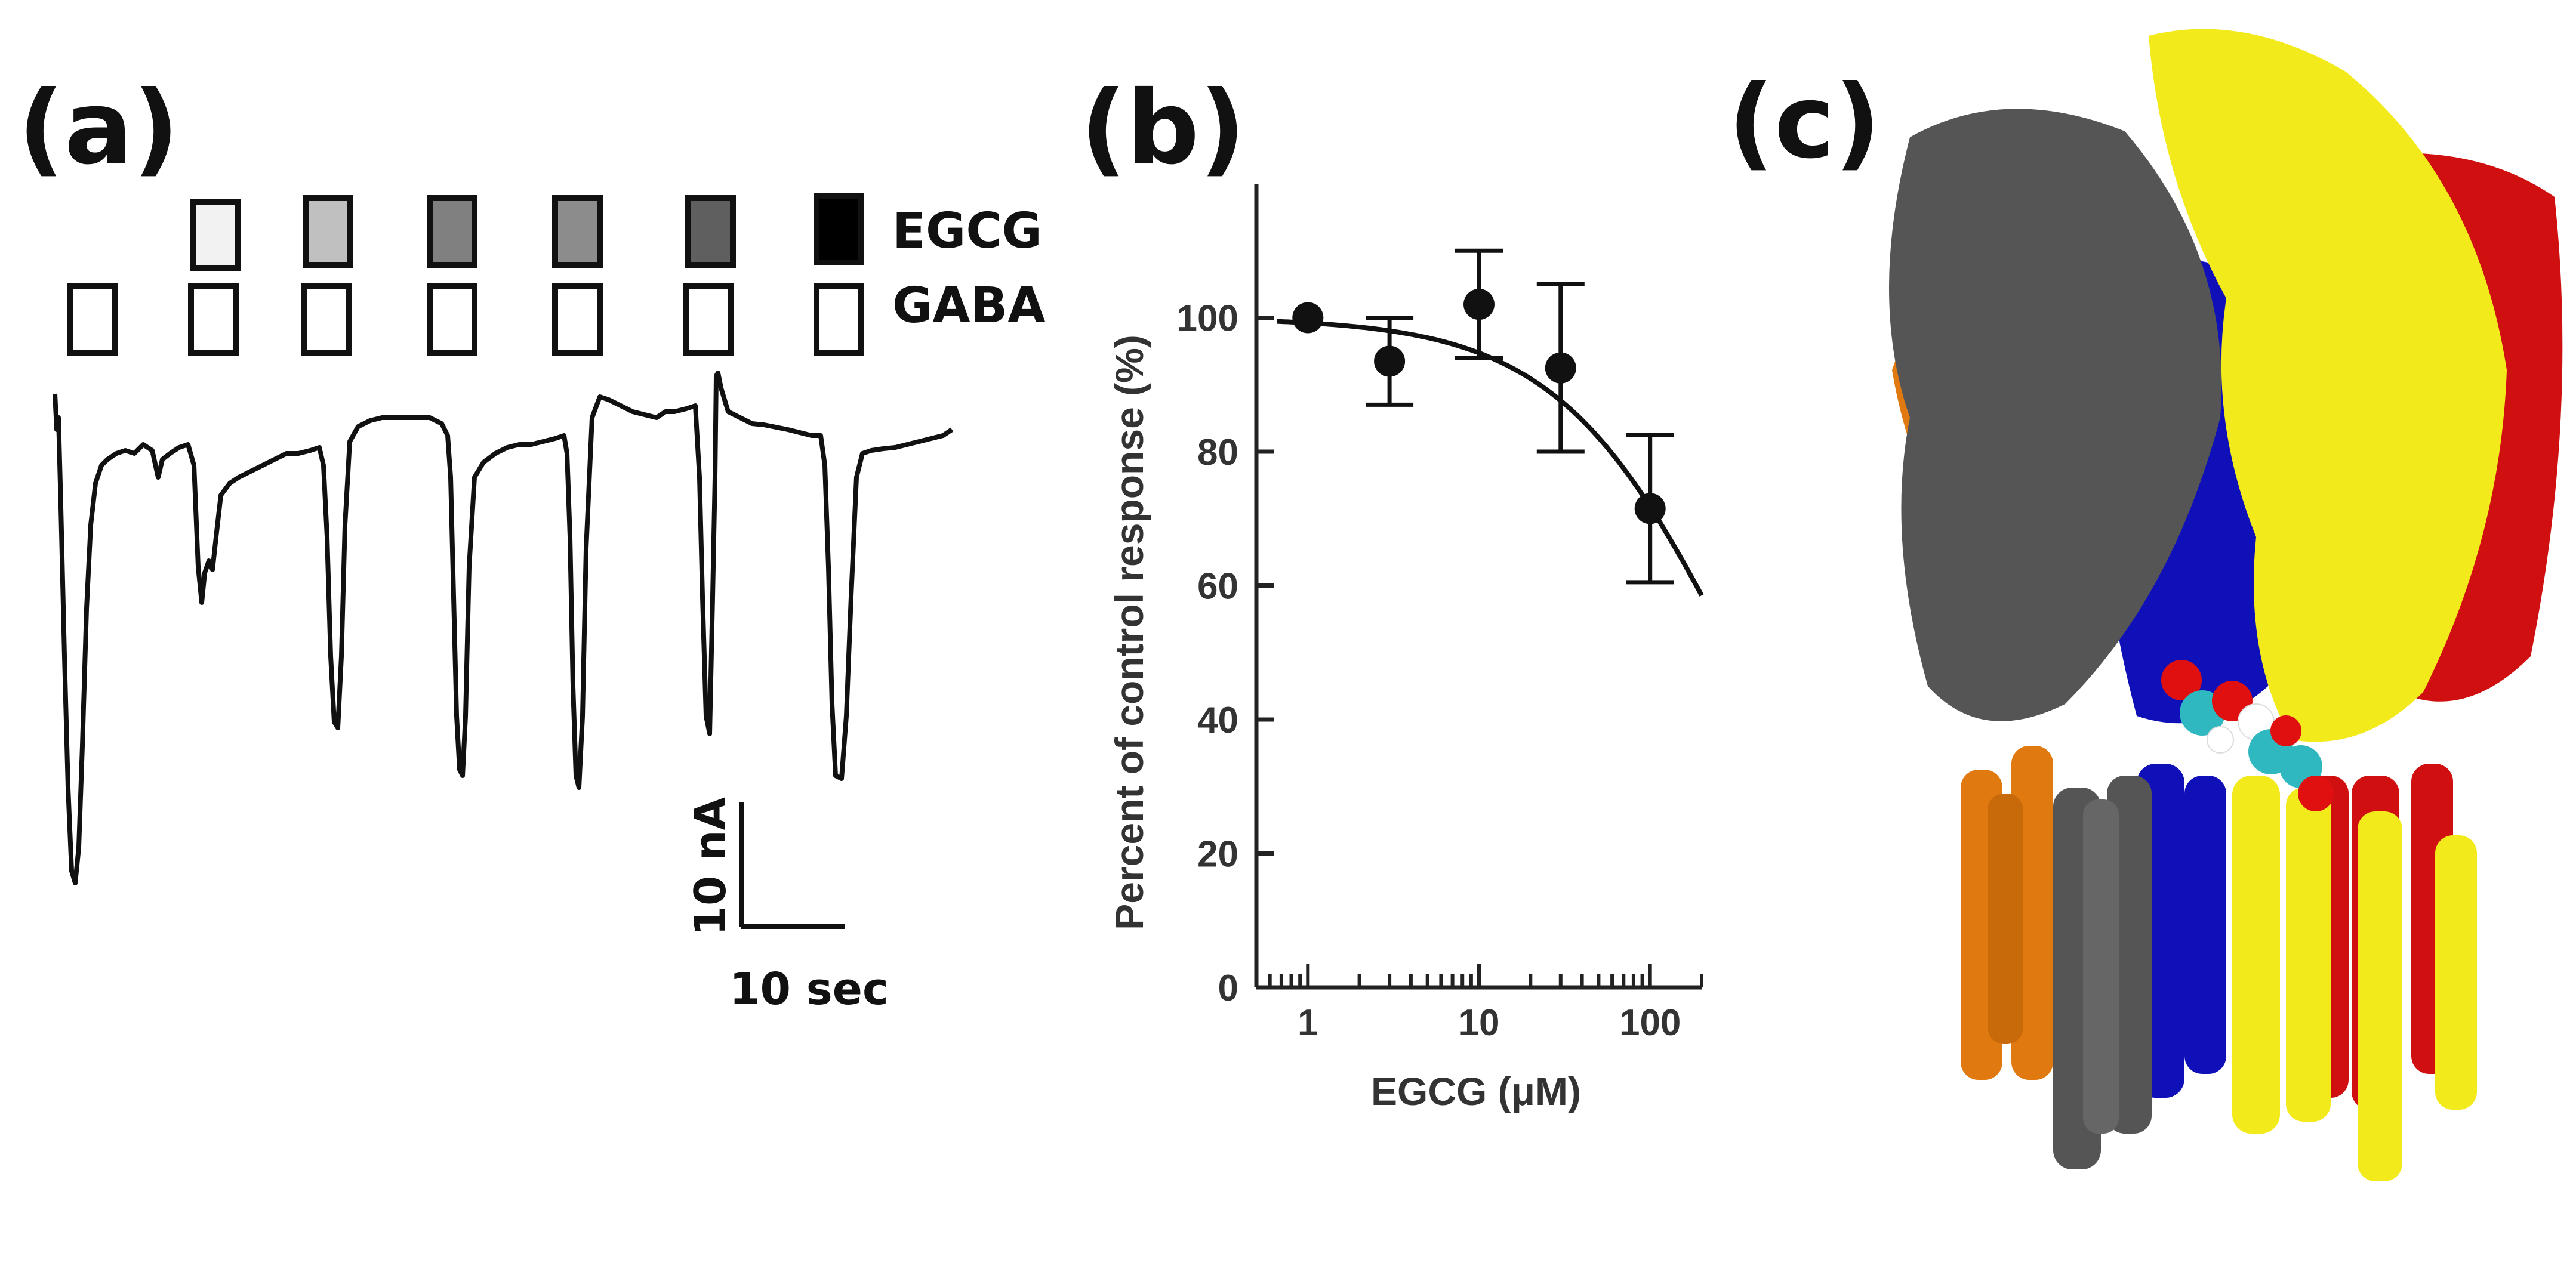 The width and height of the screenshot is (2576, 1272). Describe the element at coordinates (1650, 1022) in the screenshot. I see `x-tick-label-100: 100` at that location.